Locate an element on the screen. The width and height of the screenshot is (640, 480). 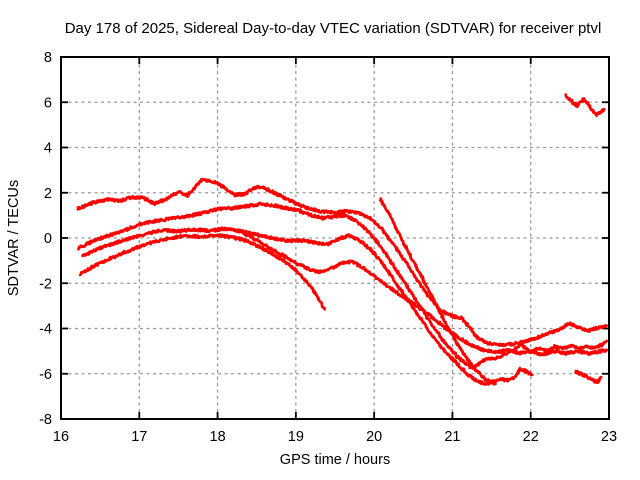
y-tick-label--8: -8 is located at coordinates (45, 420).